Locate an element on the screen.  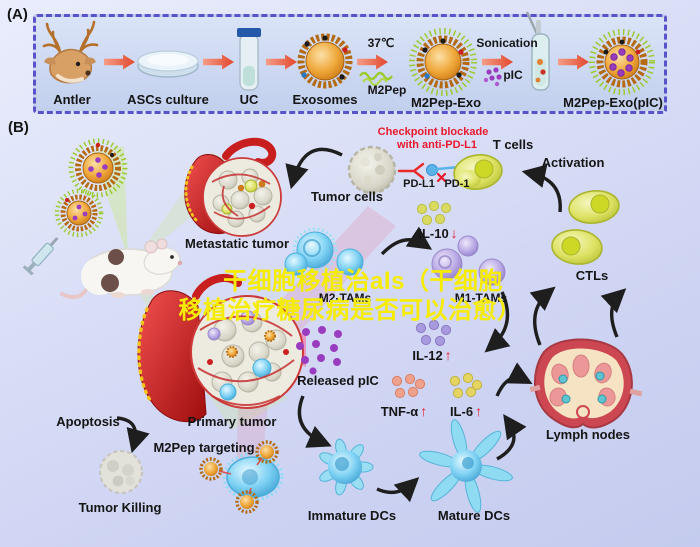
mature-dendritic-cell-icon is located at coordinates (466, 466).